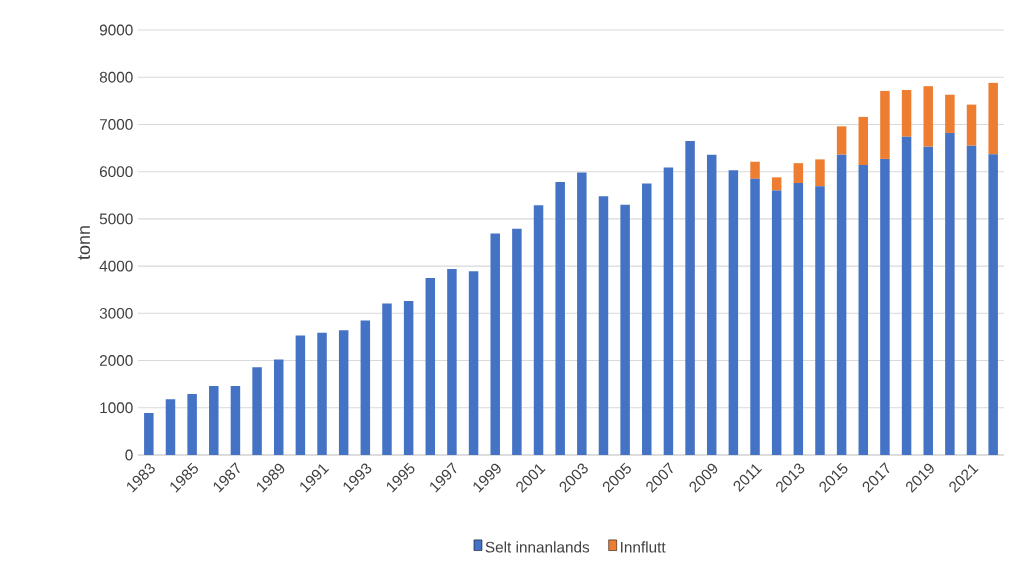 This screenshot has width=1025, height=584. What do you see at coordinates (116, 172) in the screenshot?
I see `y-tick-label: 6000` at bounding box center [116, 172].